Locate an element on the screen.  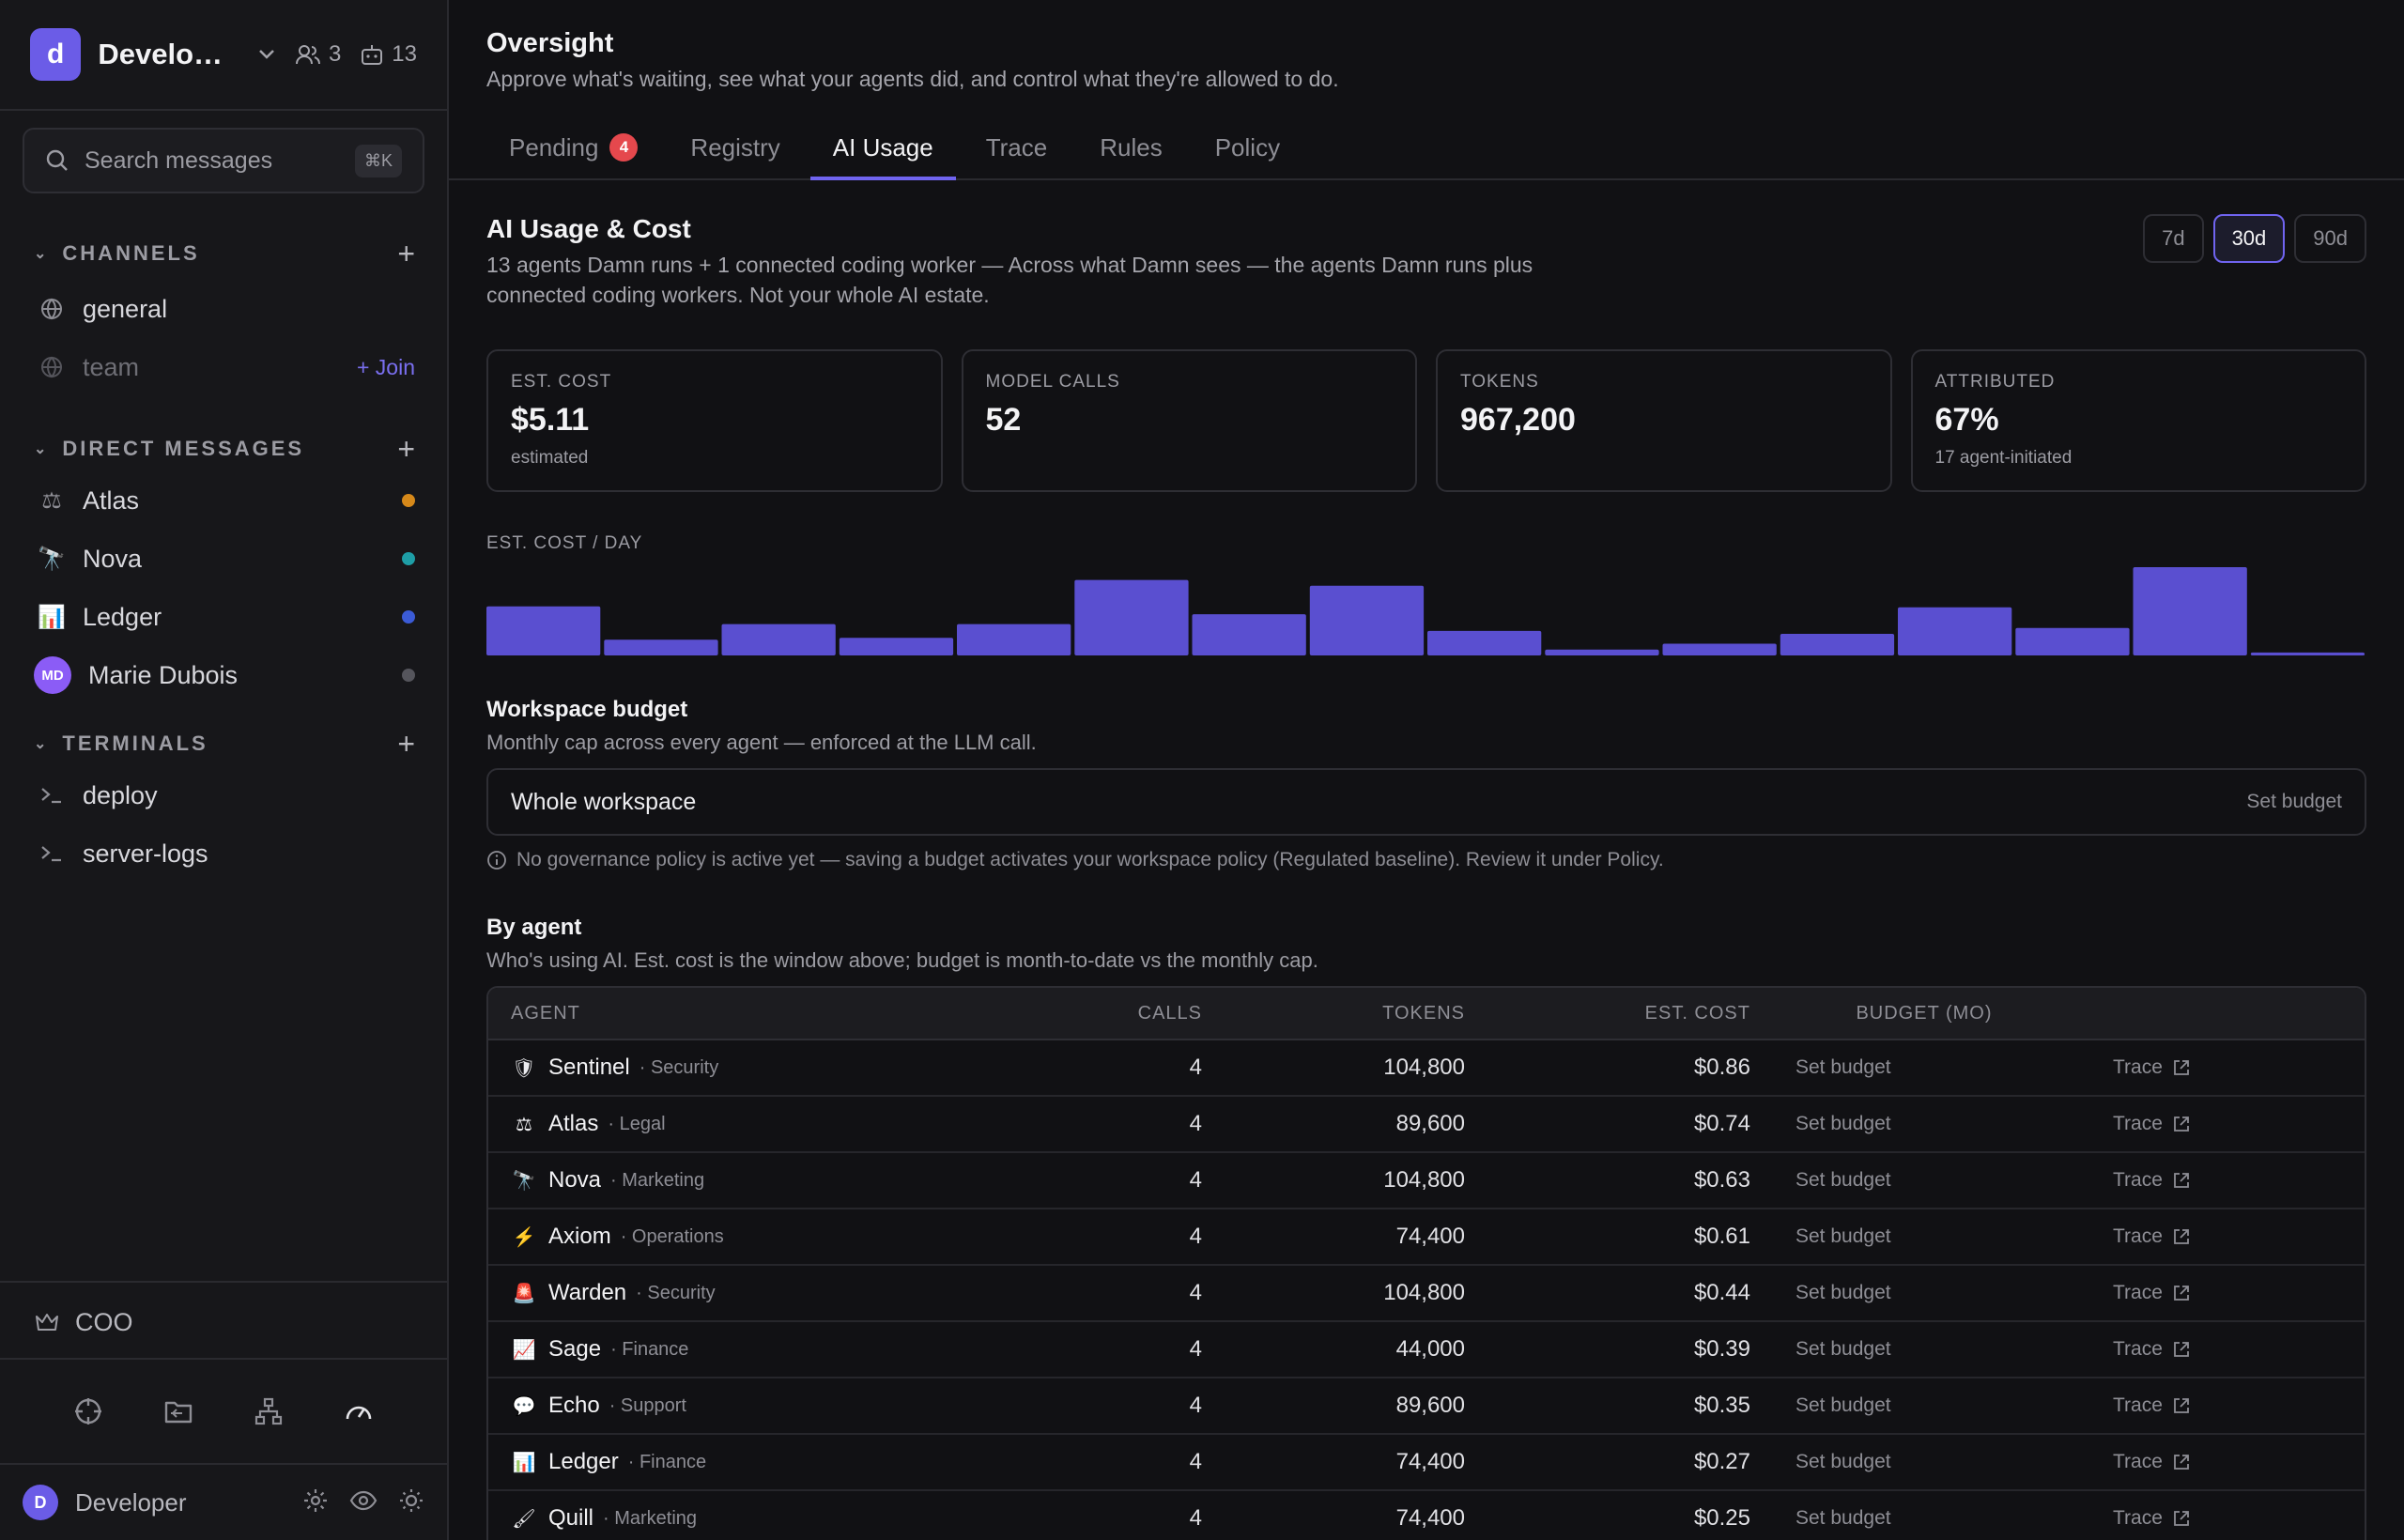
terminal-server-logs: server-logs is located at coordinates (223, 853).